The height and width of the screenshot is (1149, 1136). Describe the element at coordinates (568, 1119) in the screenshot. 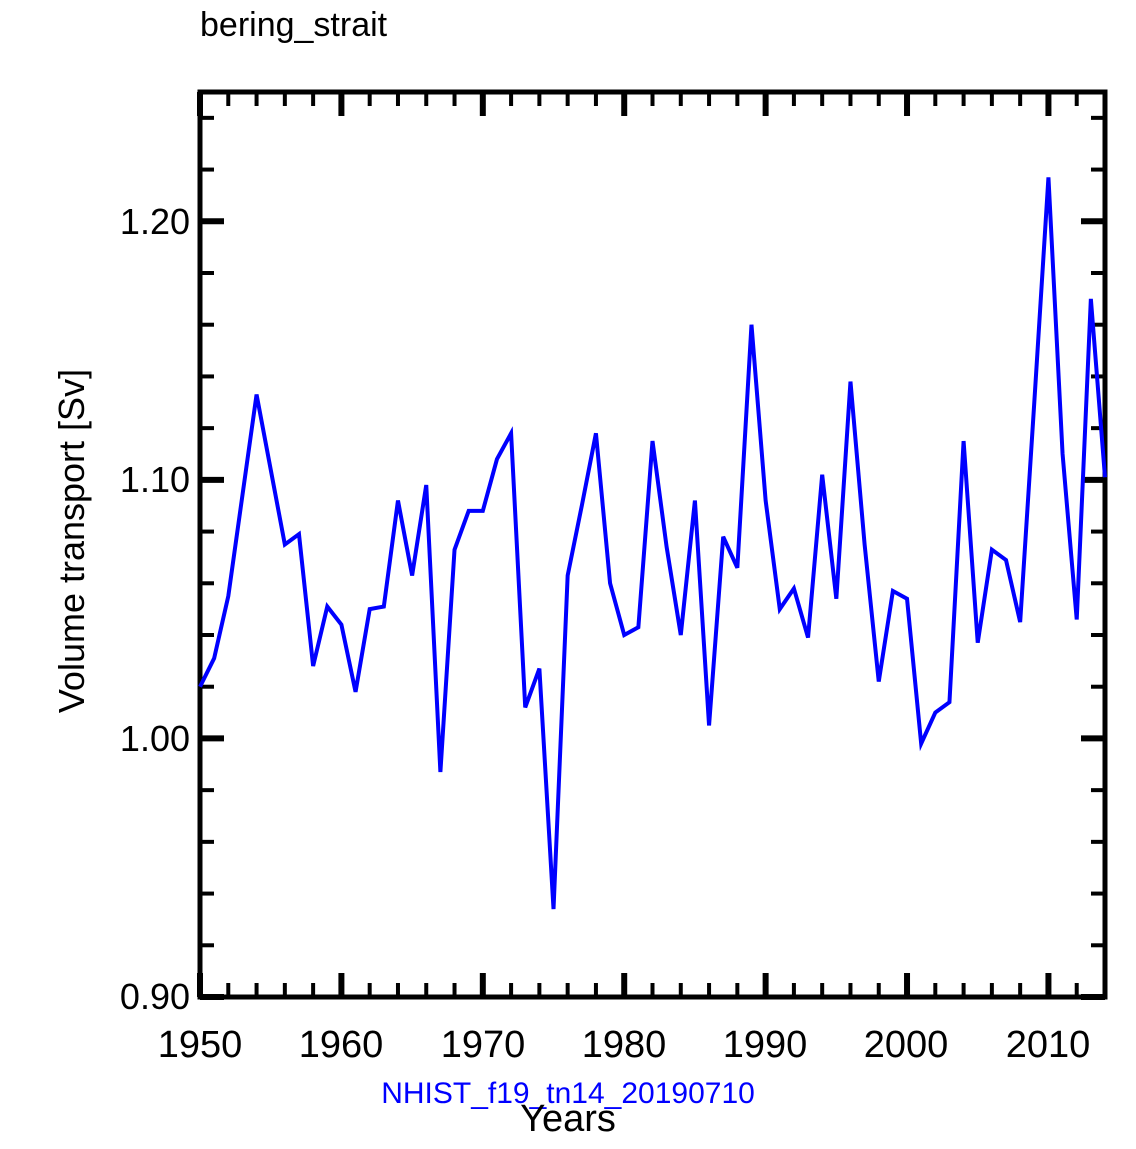

I see `x-axis-title: Years` at that location.